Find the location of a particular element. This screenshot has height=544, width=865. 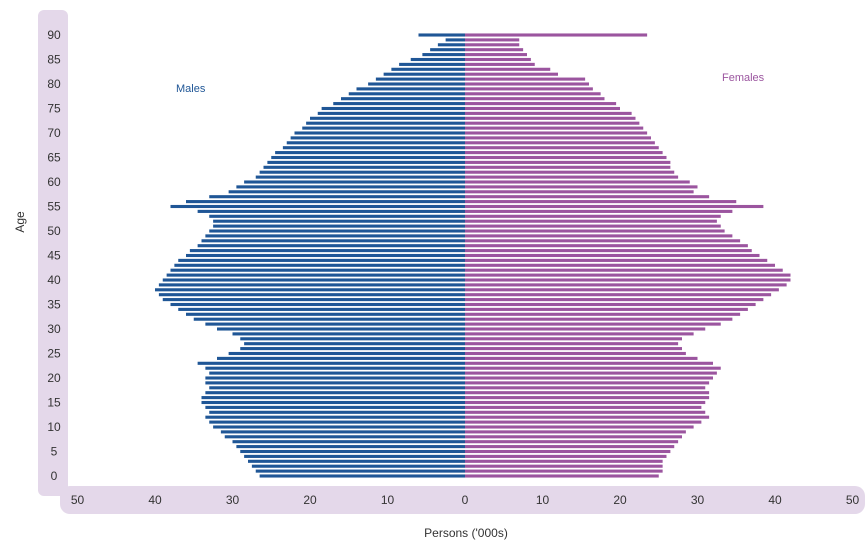

y-tick-label-35: 35 is located at coordinates (54, 305).